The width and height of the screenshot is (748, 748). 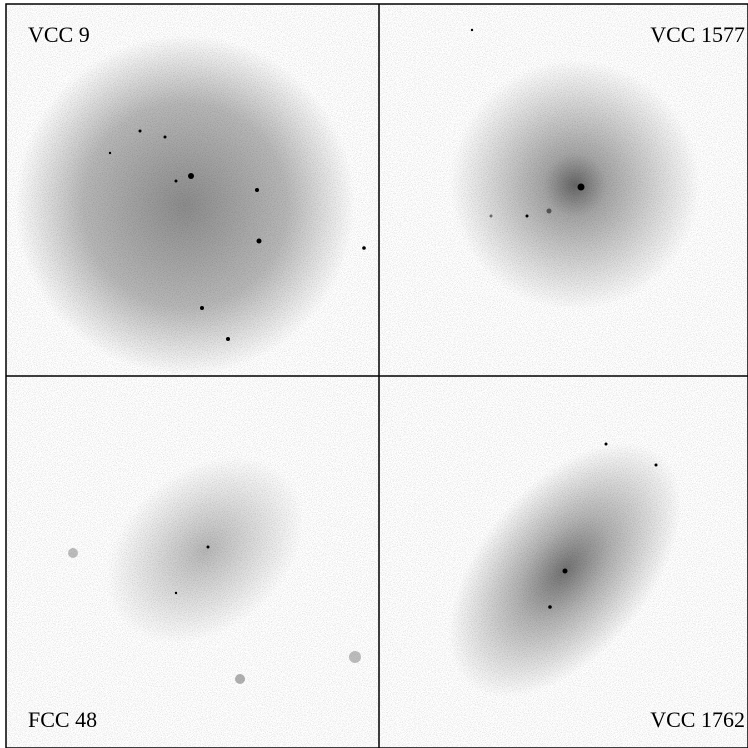 I want to click on panel-label: VCC 1577, so click(x=697, y=34).